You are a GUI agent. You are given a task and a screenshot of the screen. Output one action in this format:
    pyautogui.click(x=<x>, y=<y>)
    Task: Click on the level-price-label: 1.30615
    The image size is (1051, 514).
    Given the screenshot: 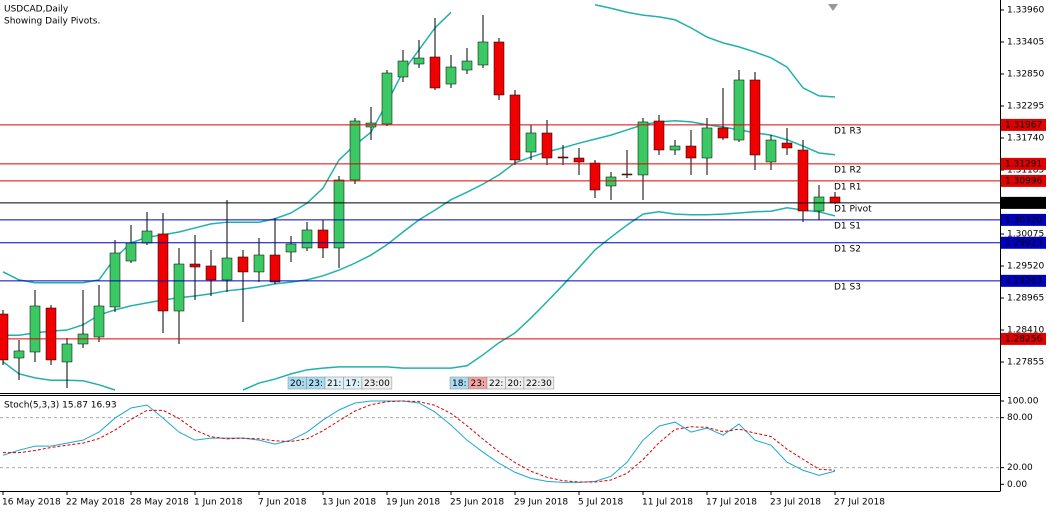 What is the action you would take?
    pyautogui.click(x=1023, y=203)
    